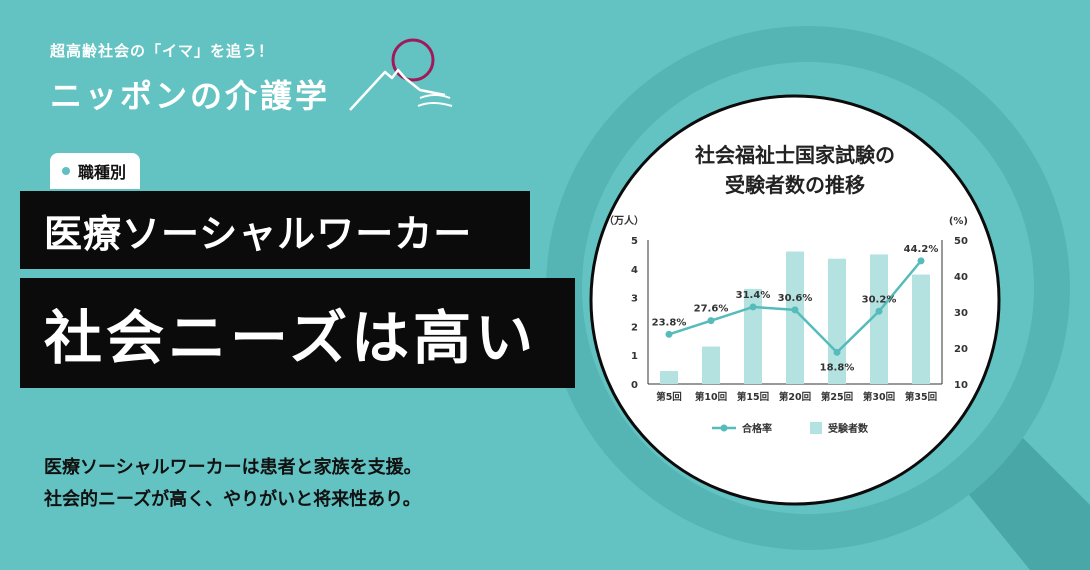  I want to click on right-axis-tick: 10, so click(961, 385).